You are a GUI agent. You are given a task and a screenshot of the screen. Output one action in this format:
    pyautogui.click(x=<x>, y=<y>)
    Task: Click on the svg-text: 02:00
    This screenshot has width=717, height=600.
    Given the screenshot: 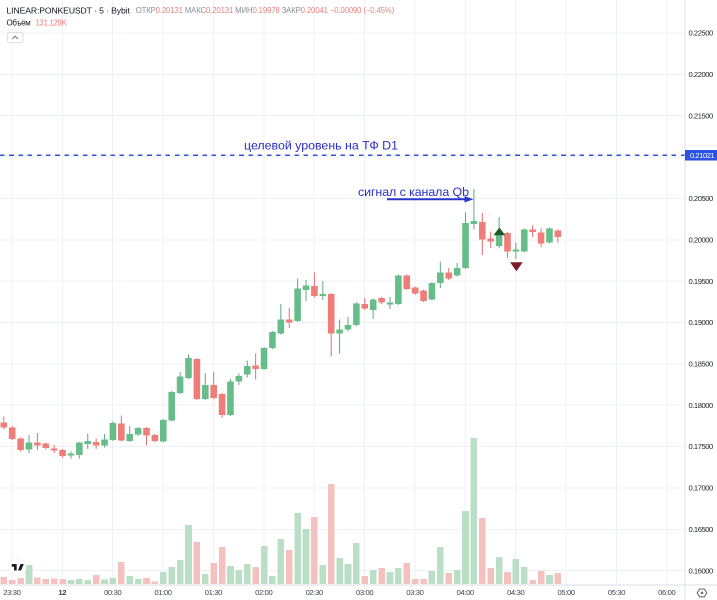 What is the action you would take?
    pyautogui.click(x=263, y=592)
    